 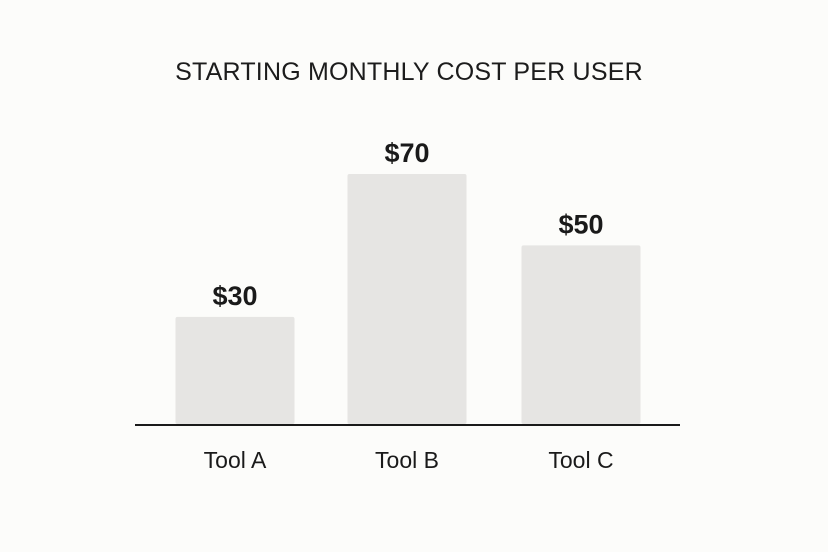 What do you see at coordinates (580, 460) in the screenshot?
I see `x-tick-label: Tool C` at bounding box center [580, 460].